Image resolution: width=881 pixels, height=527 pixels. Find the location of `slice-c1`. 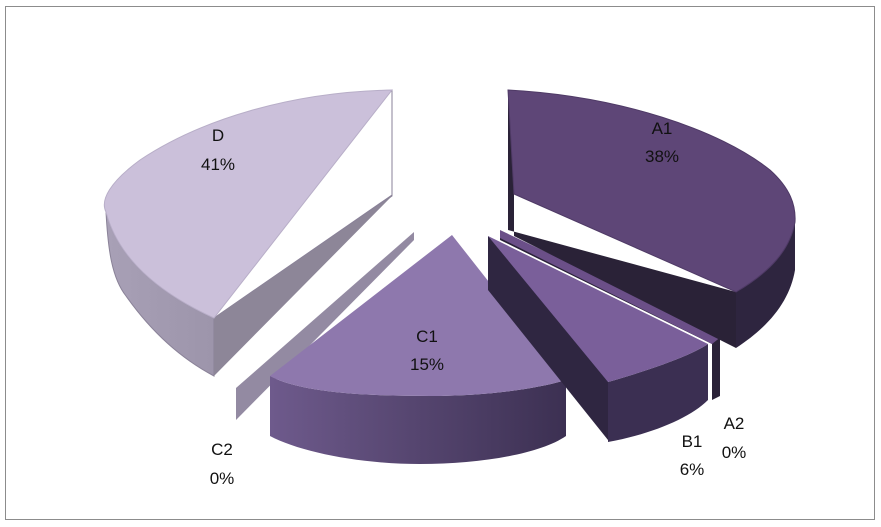

slice-c1 is located at coordinates (418, 349).